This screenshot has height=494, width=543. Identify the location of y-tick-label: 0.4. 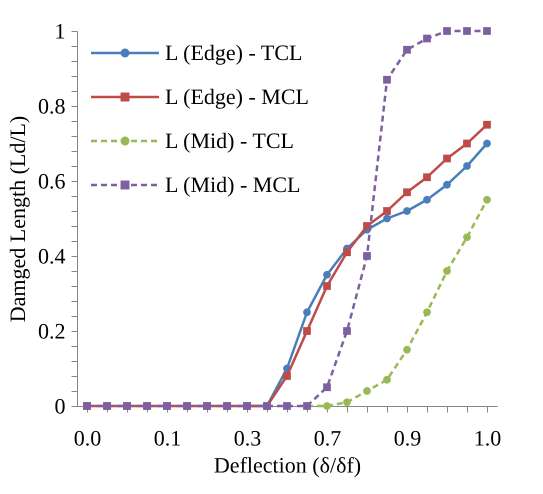
(52, 256).